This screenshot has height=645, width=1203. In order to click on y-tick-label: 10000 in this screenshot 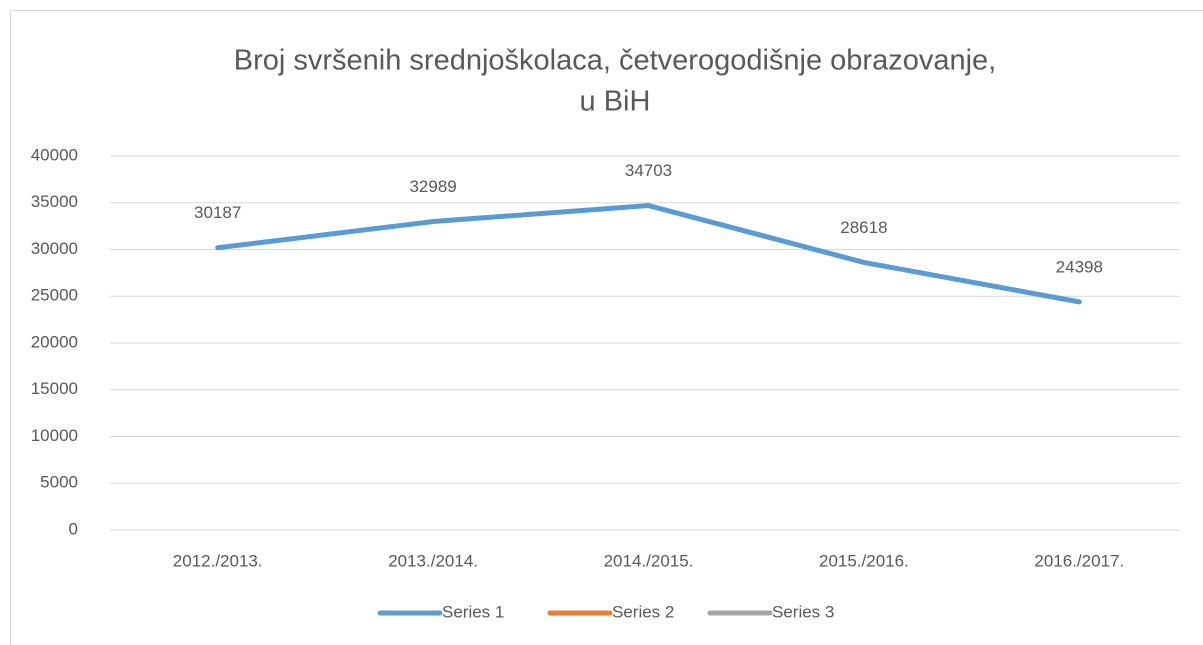, I will do `click(54, 435)`.